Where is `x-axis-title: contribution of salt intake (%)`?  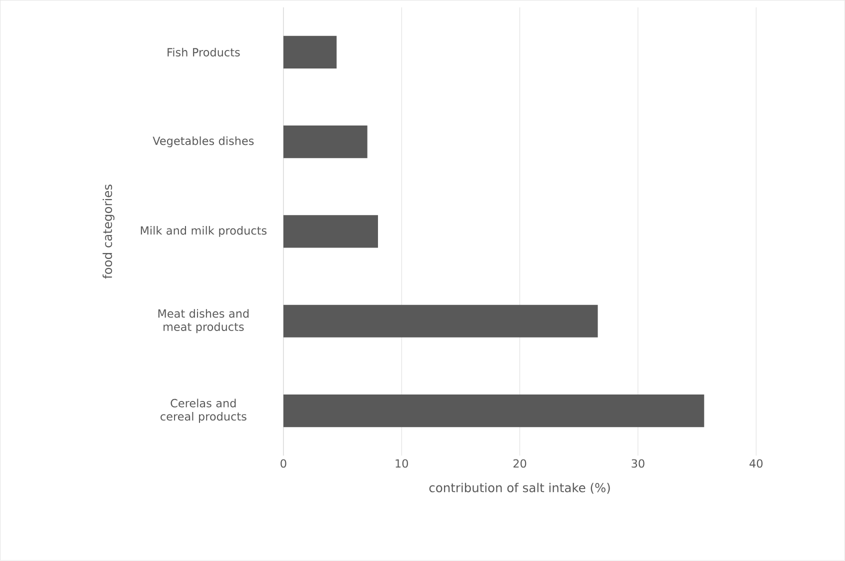
x-axis-title: contribution of salt intake (%) is located at coordinates (519, 488).